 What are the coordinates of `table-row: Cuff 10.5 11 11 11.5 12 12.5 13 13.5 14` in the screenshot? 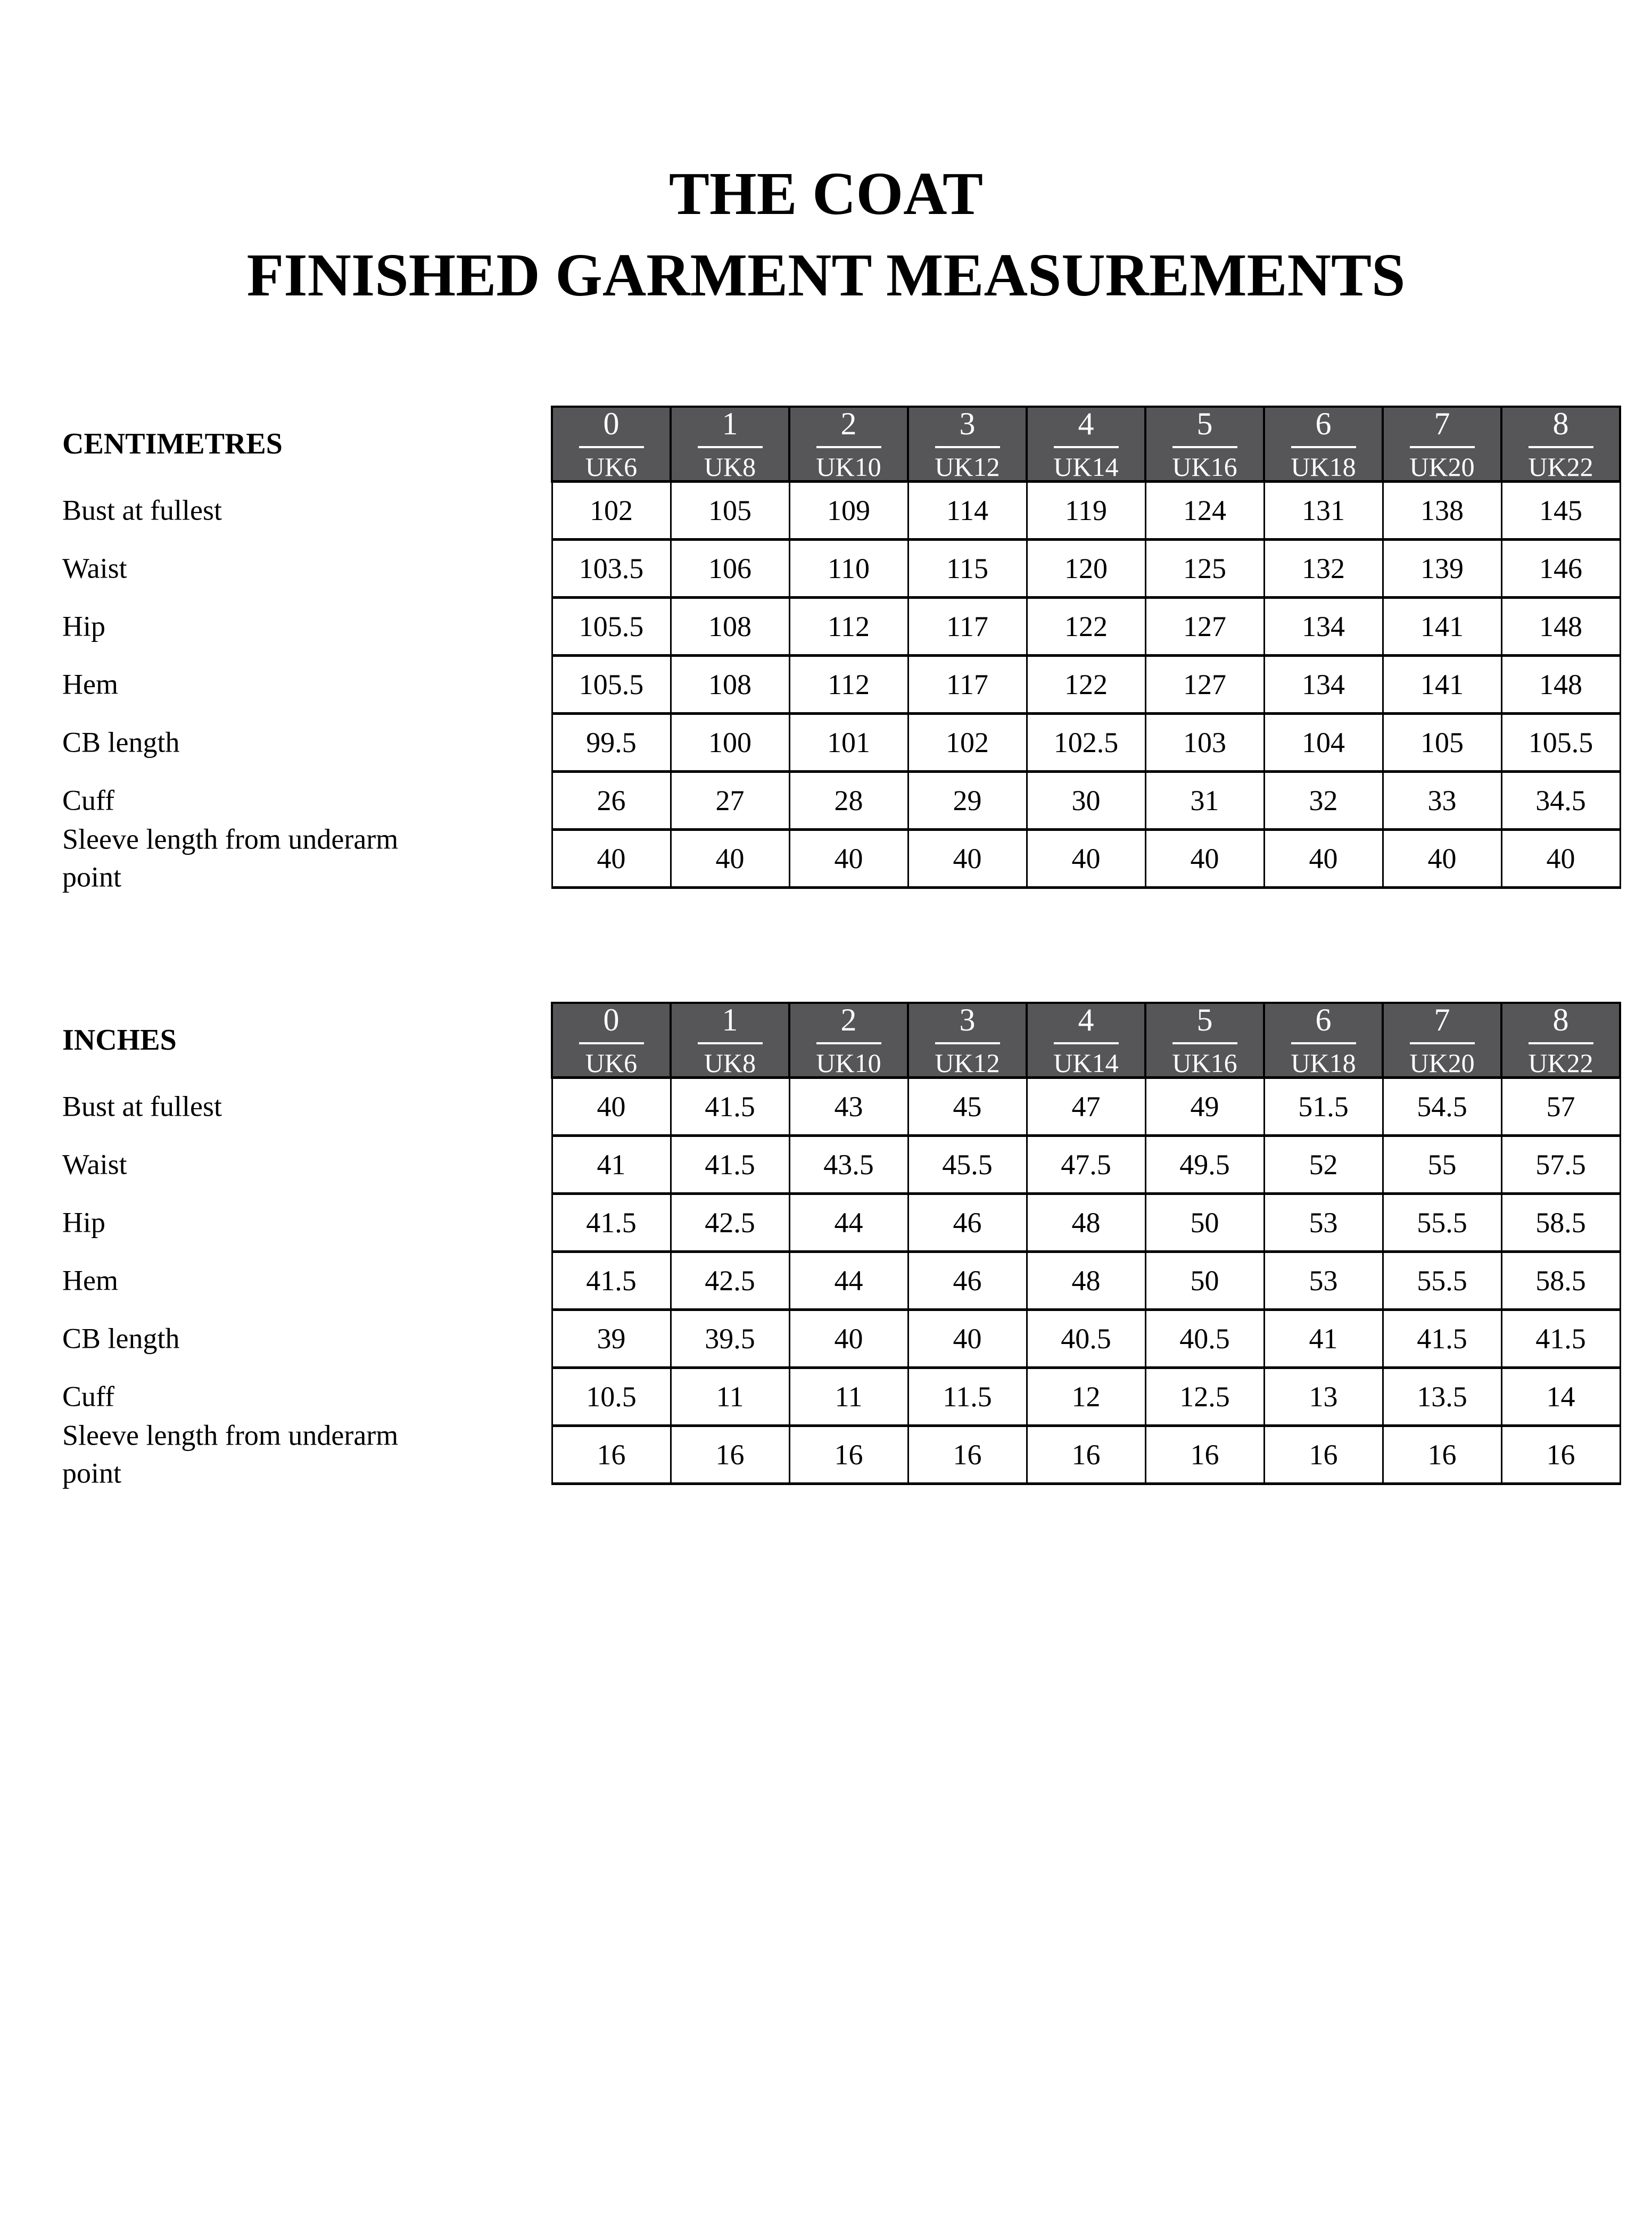 It's located at (836, 1396).